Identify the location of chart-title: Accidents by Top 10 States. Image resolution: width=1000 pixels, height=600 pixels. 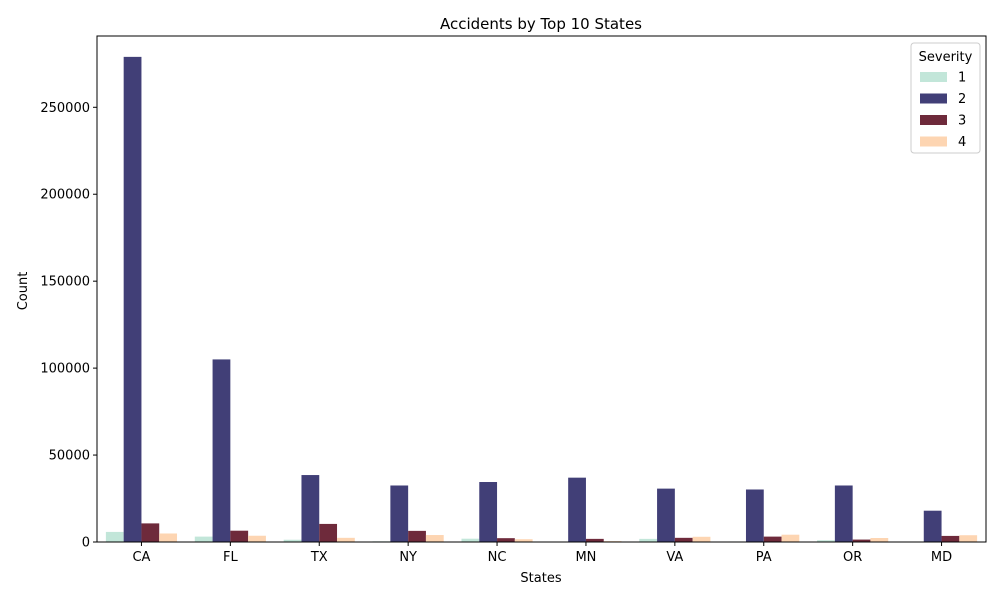
(541, 24).